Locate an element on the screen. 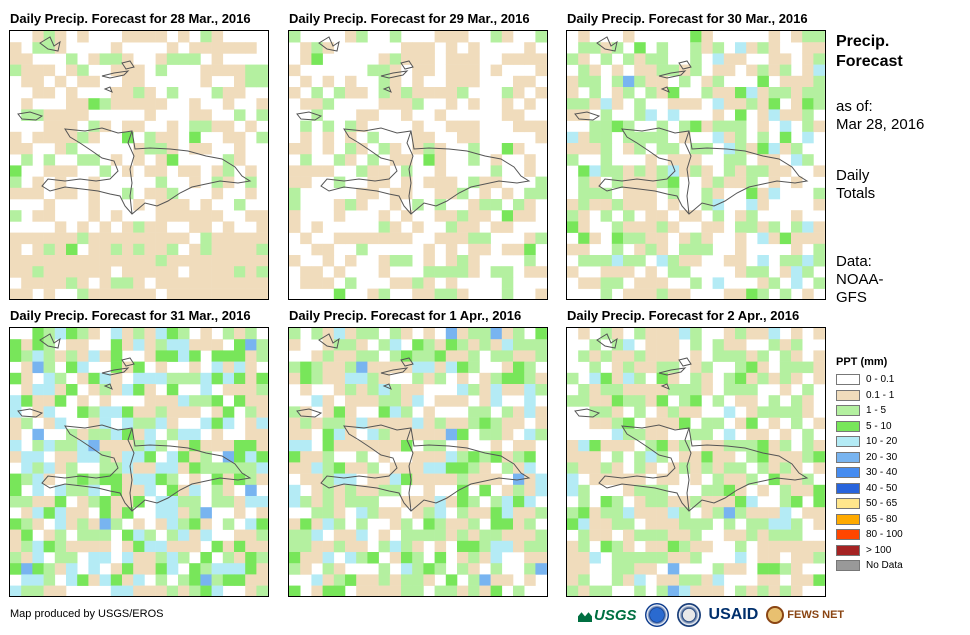 The height and width of the screenshot is (635, 970). coastline-outline is located at coordinates (691, 422).